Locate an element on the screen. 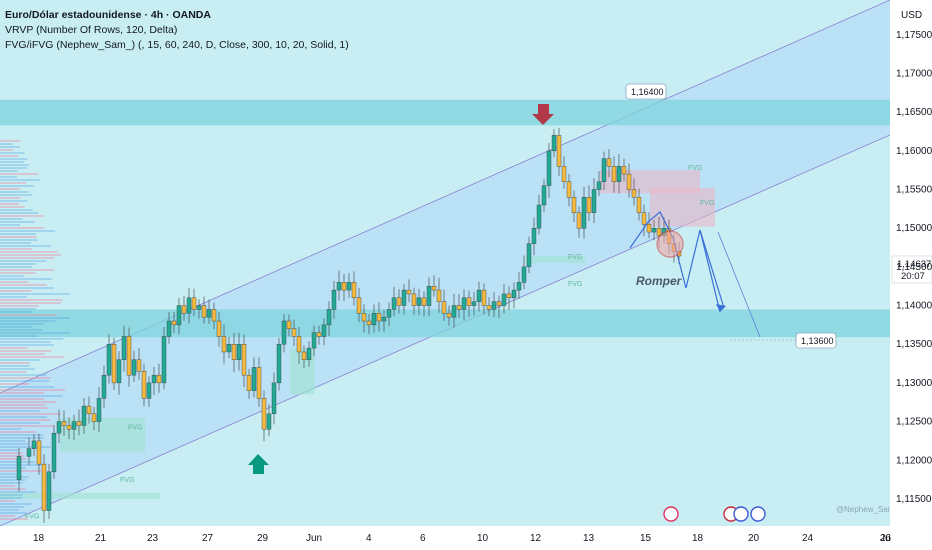 This screenshot has height=550, width=932. x-tick-label: 13 is located at coordinates (589, 538).